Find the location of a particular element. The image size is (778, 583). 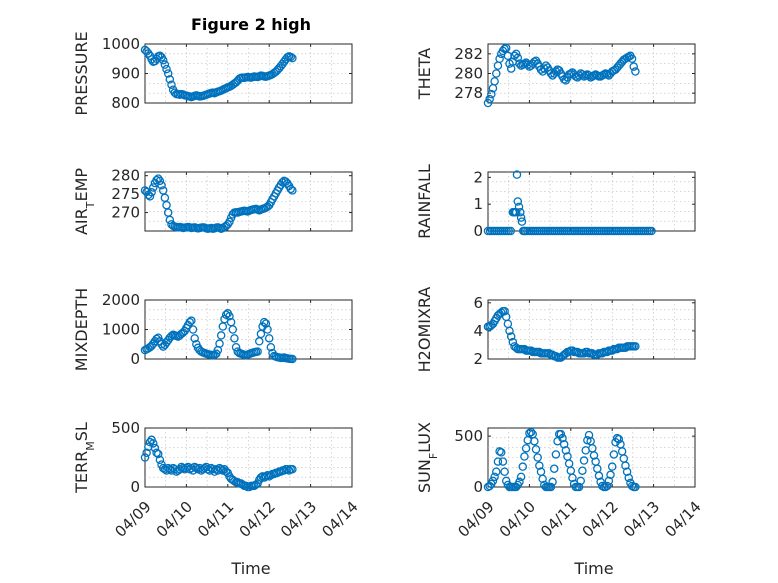

axes-h2omixra: 2 4 6 H2OMIXRA is located at coordinates (555, 329).